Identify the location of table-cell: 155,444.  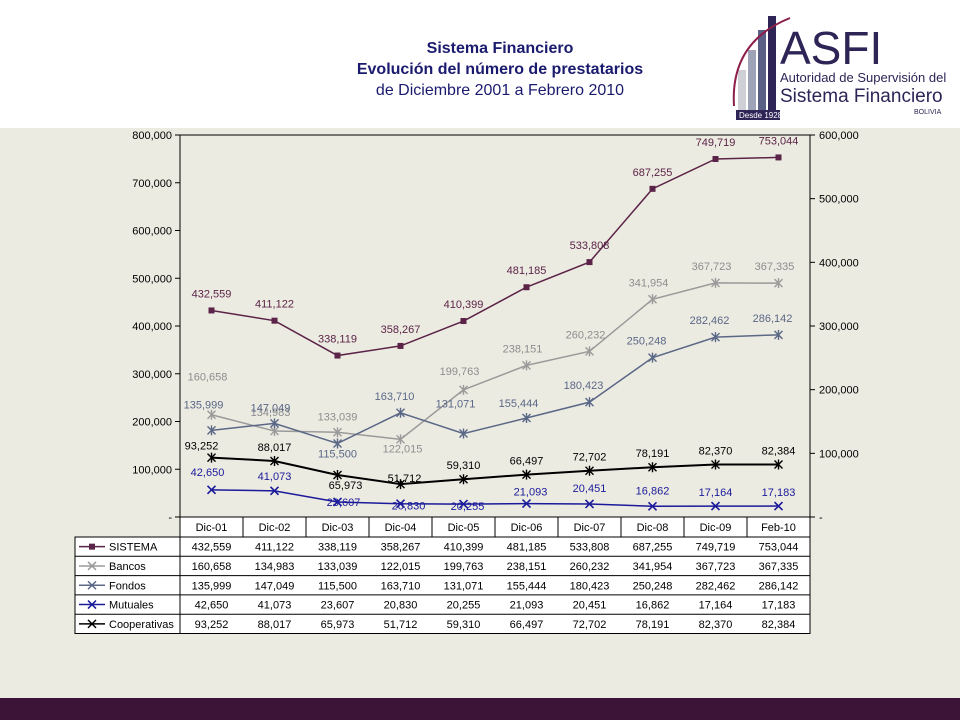
(527, 586).